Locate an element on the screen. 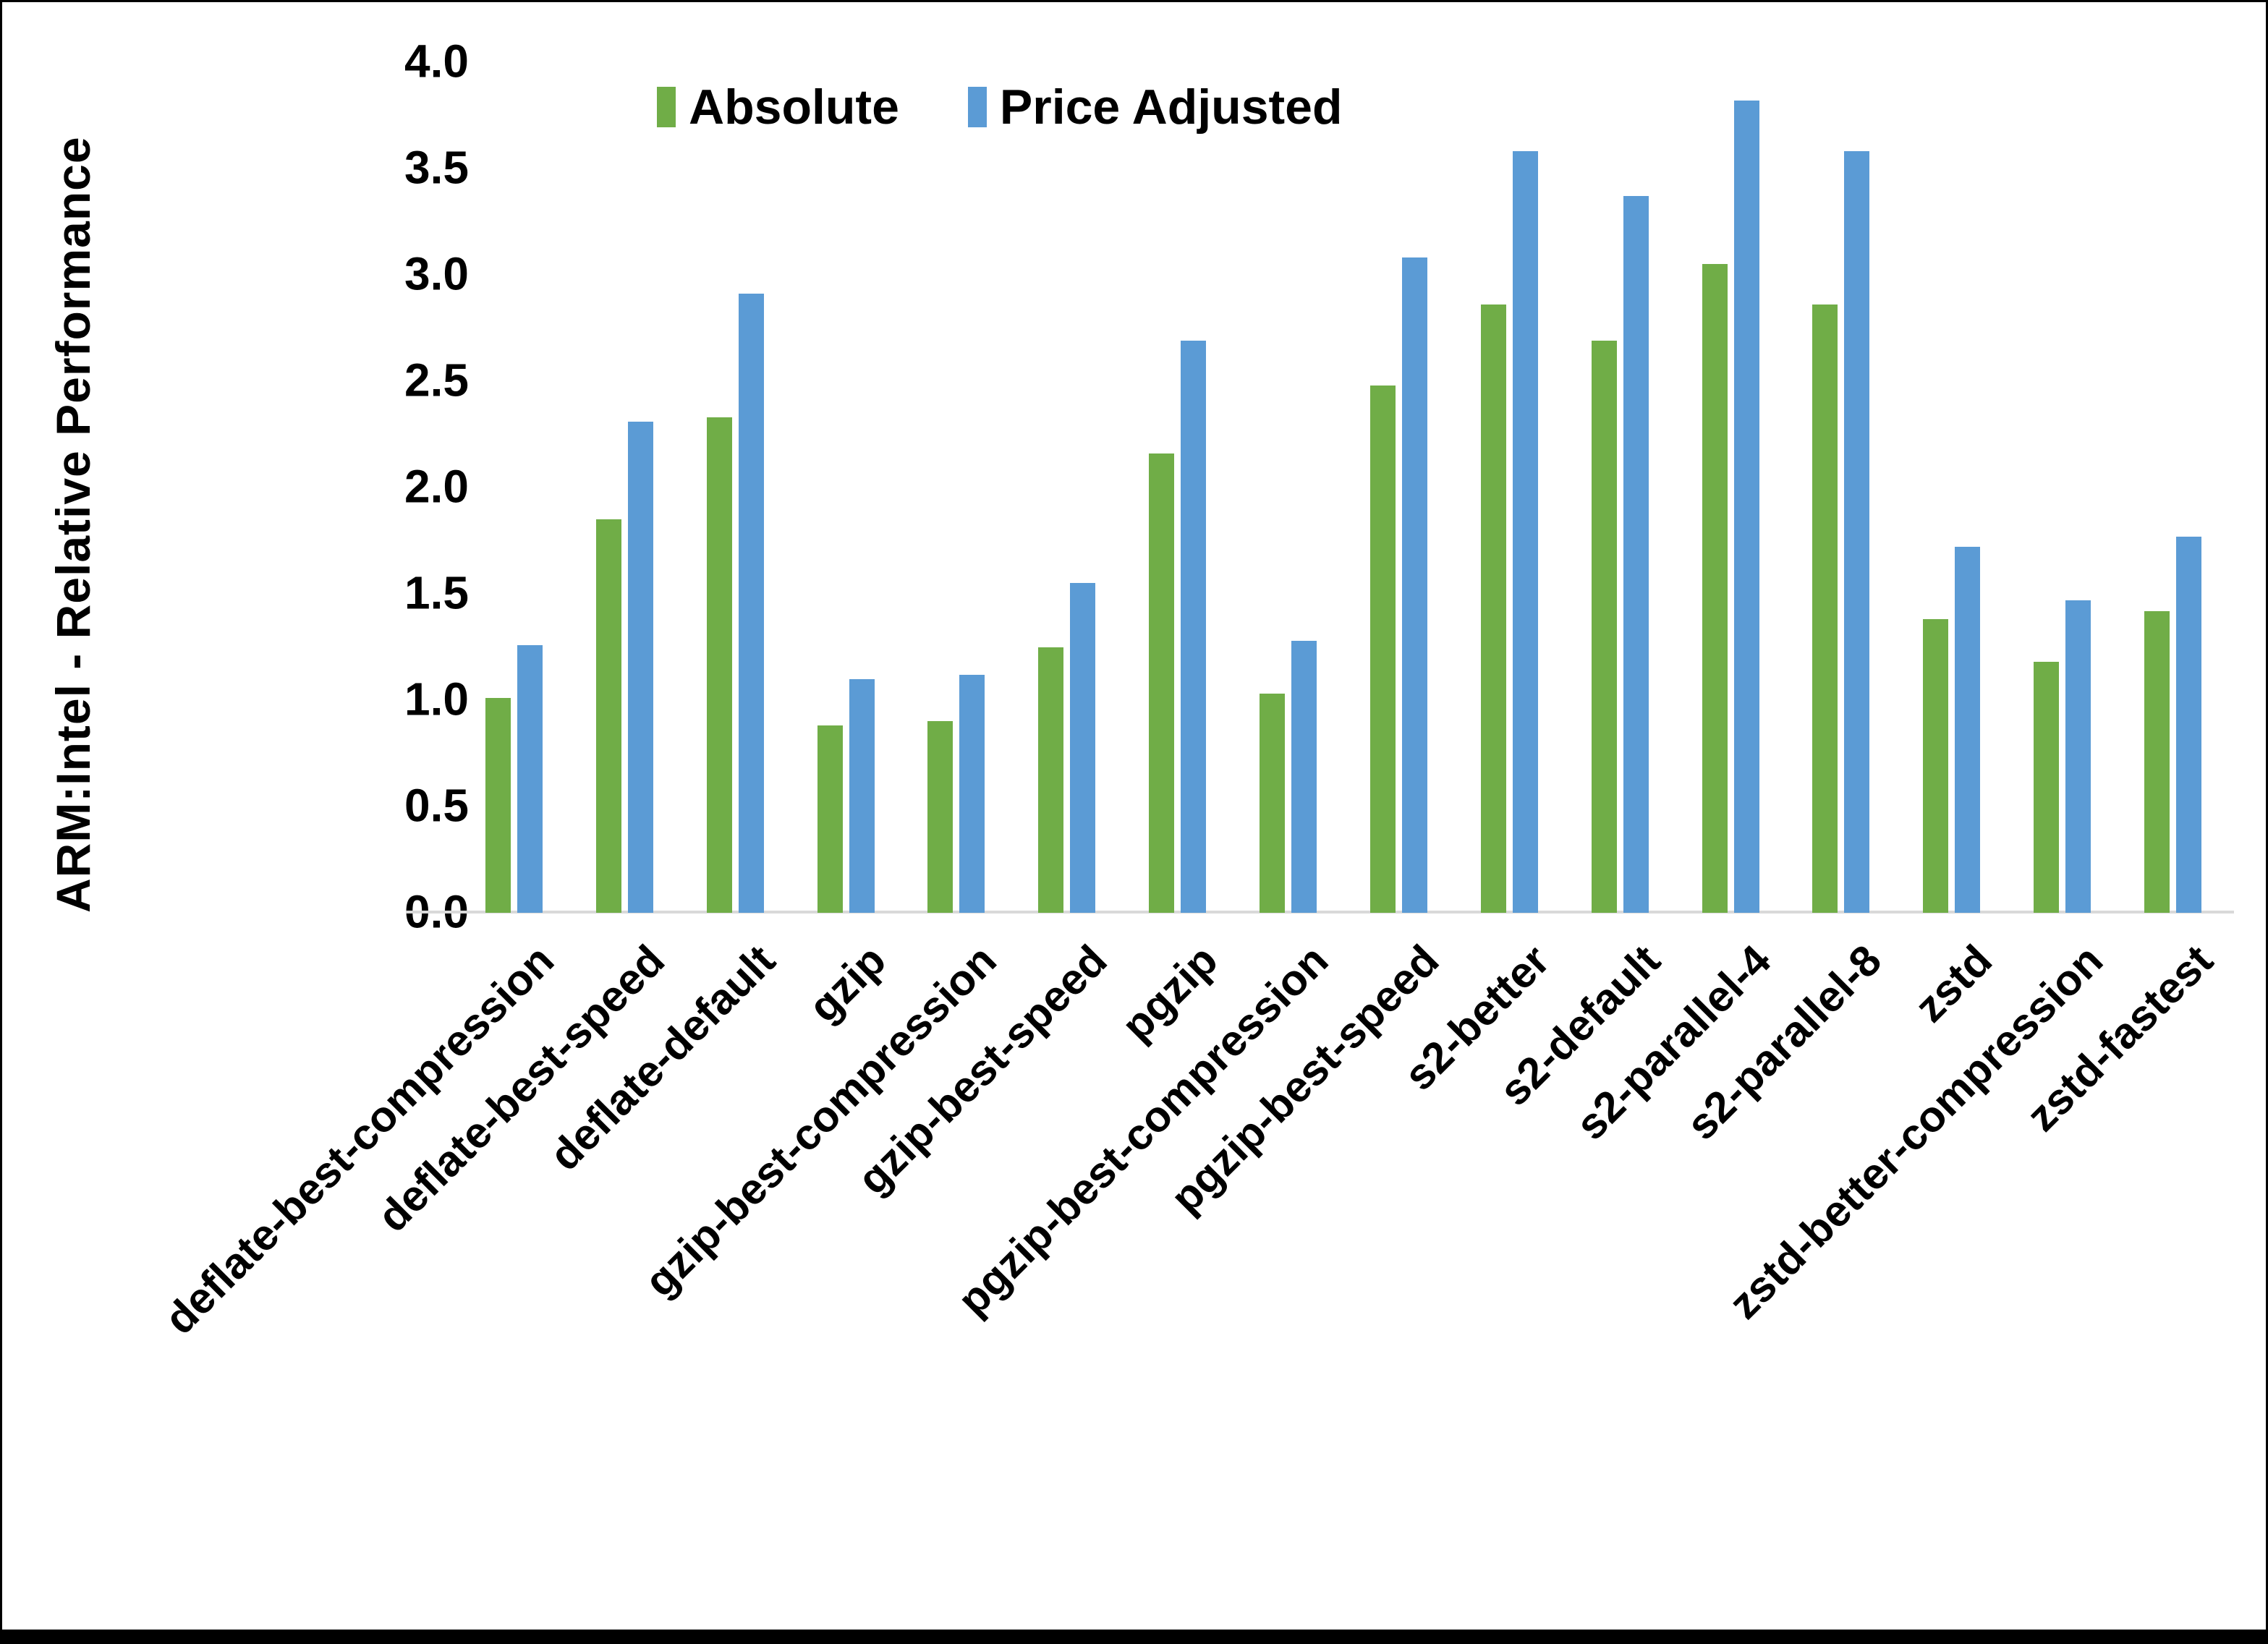 Image resolution: width=2268 pixels, height=1644 pixels. legend: Absolute Price Adjusted is located at coordinates (1000, 107).